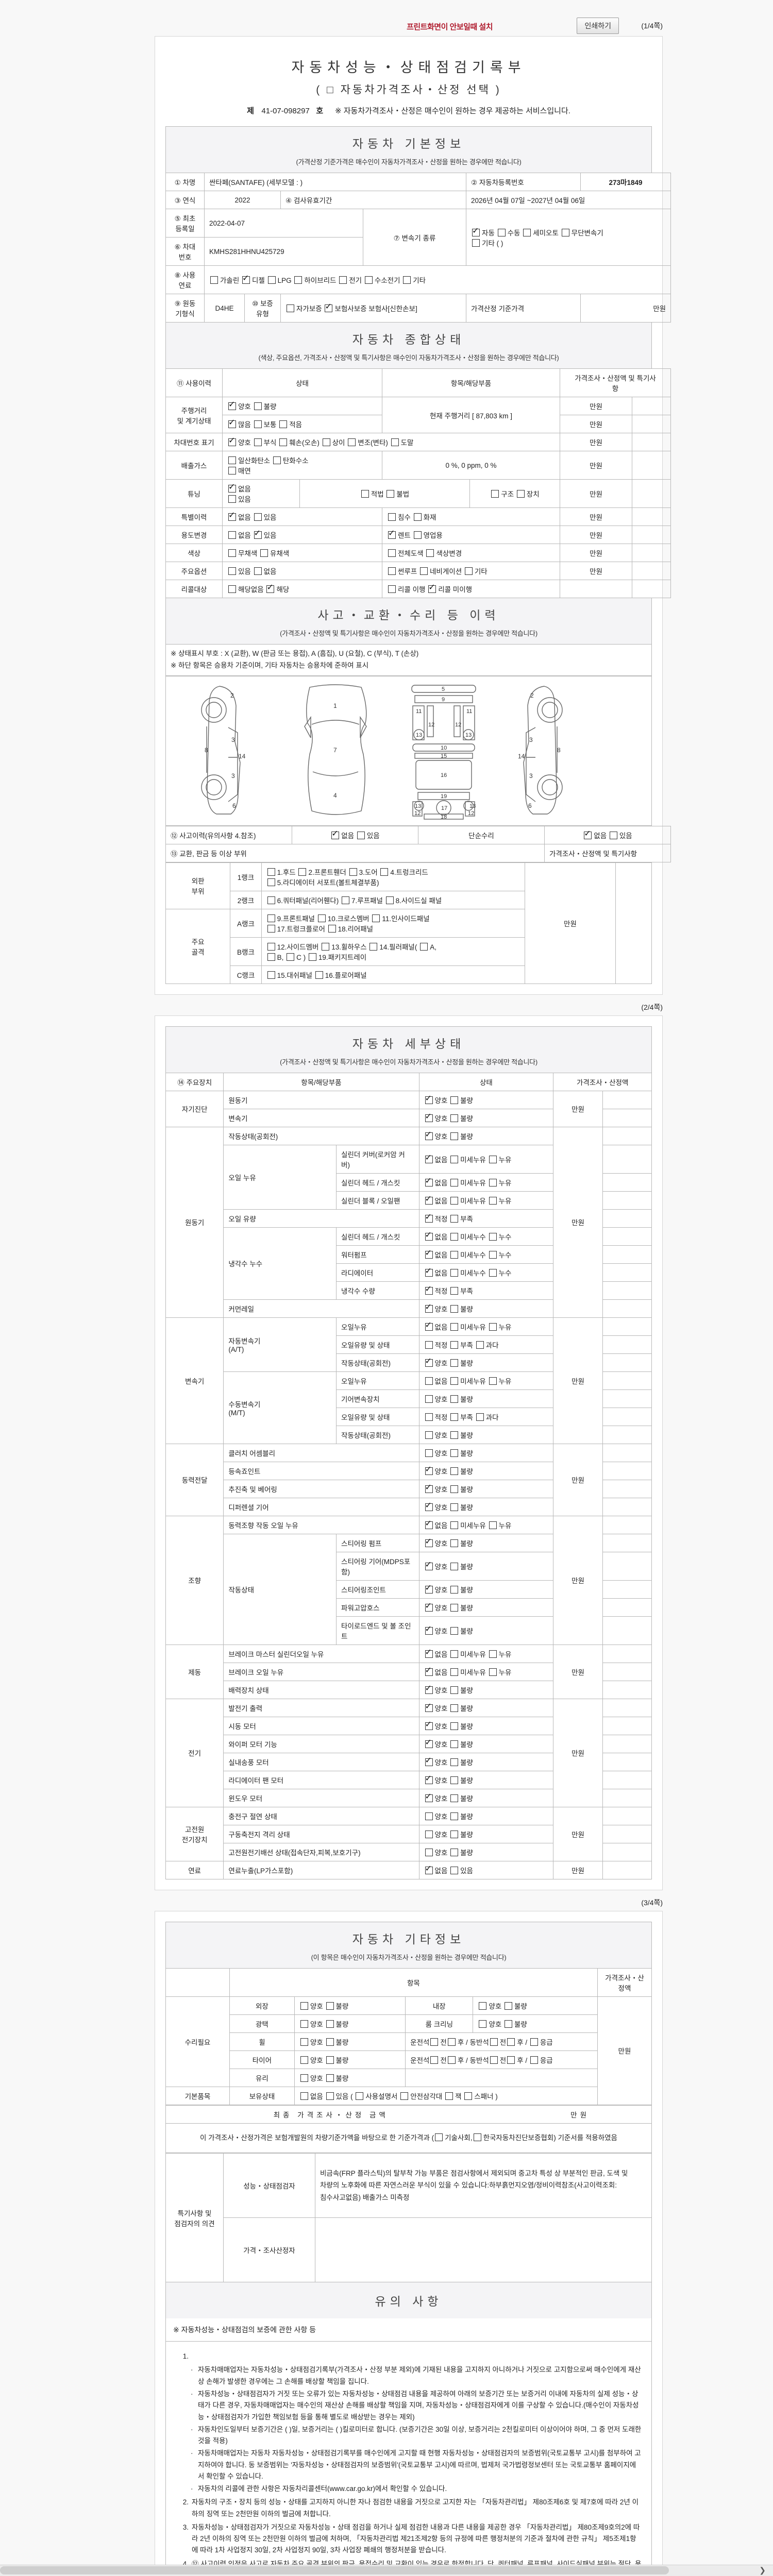 The image size is (773, 2576). Describe the element at coordinates (393, 974) in the screenshot. I see `rank-items: 15.대쉬패널 16.플로어패널` at that location.